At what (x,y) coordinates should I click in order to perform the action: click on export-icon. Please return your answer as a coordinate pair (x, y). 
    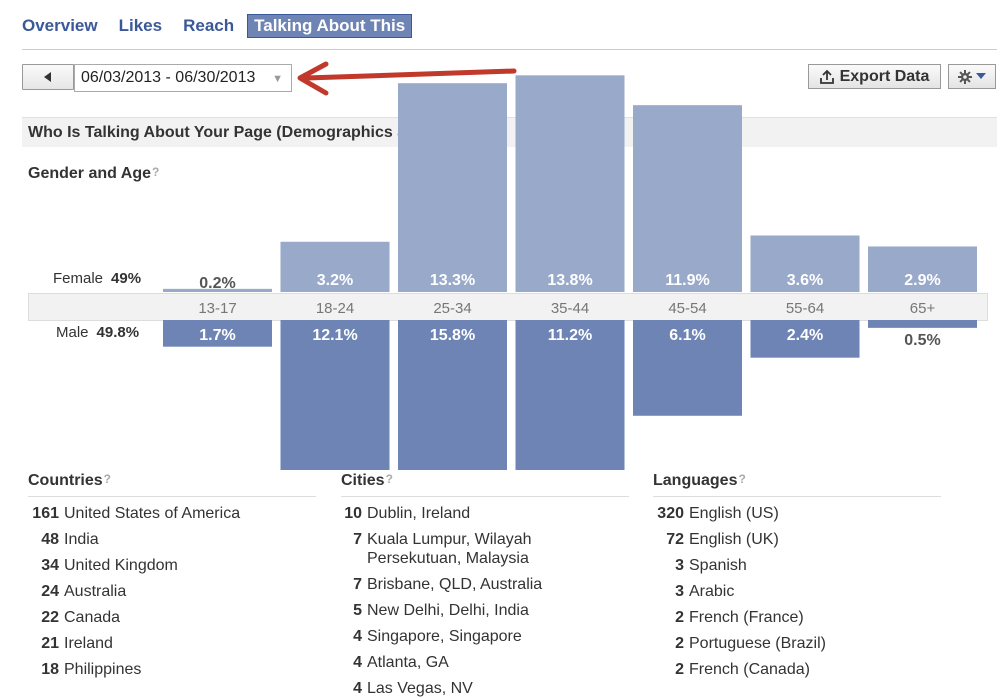
    Looking at the image, I should click on (826, 76).